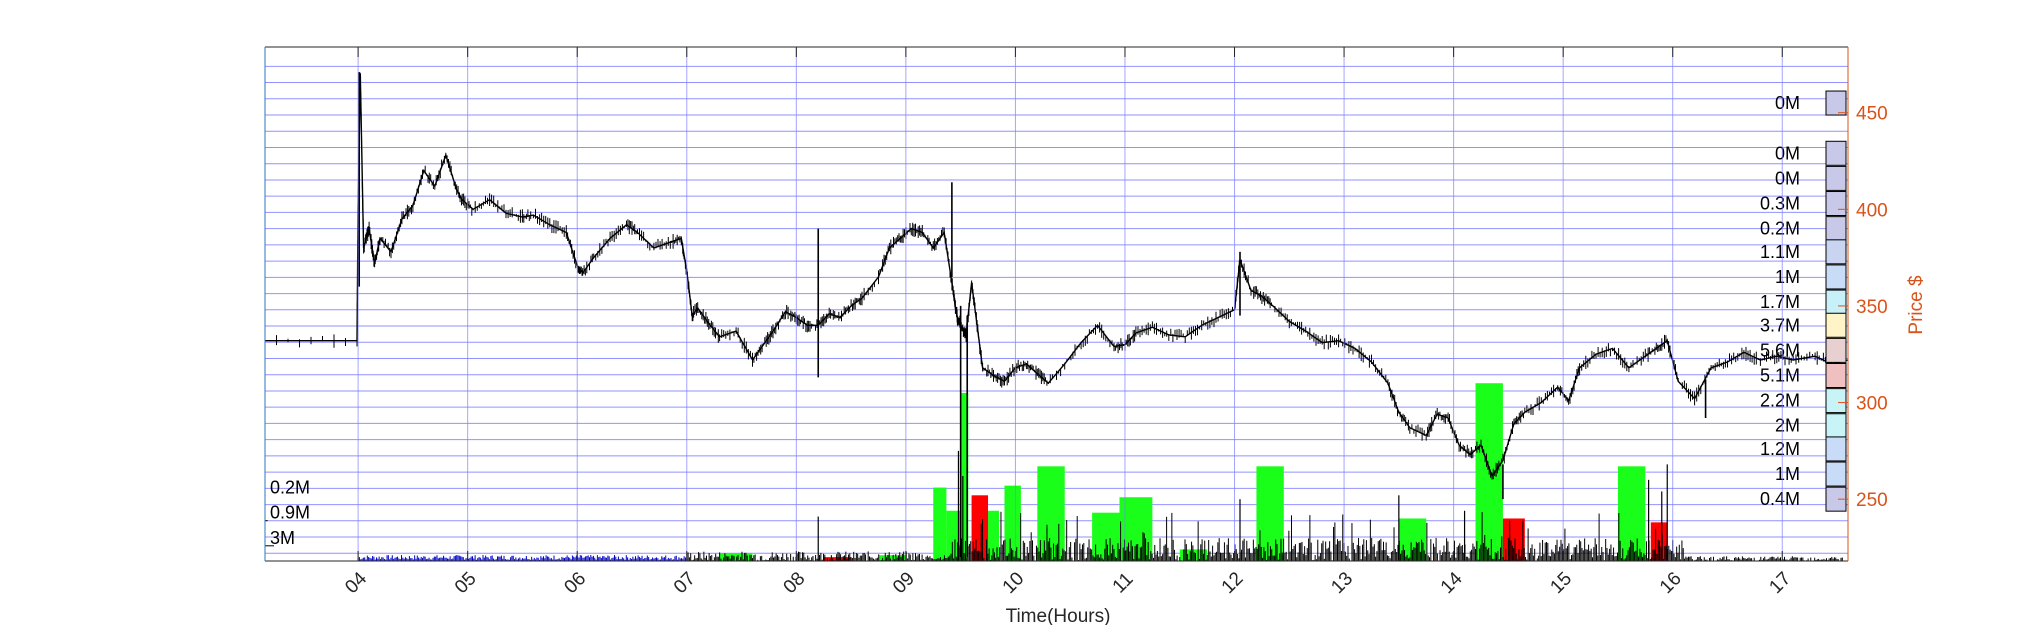 This screenshot has height=630, width=2031. What do you see at coordinates (1787, 426) in the screenshot?
I see `volume-profile-label: 2M` at bounding box center [1787, 426].